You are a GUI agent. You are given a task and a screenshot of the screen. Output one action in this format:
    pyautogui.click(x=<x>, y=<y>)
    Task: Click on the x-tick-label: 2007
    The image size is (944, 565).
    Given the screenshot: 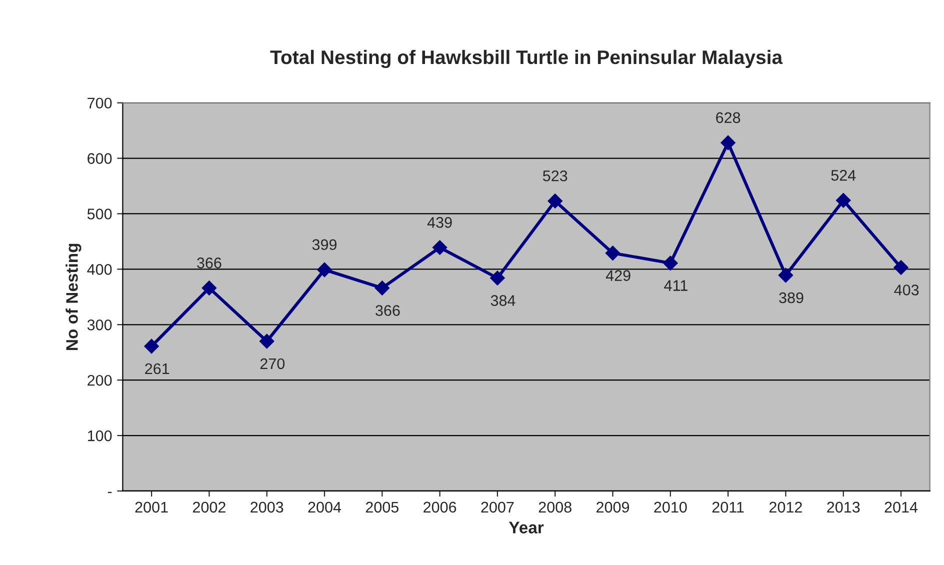 What is the action you would take?
    pyautogui.click(x=497, y=507)
    